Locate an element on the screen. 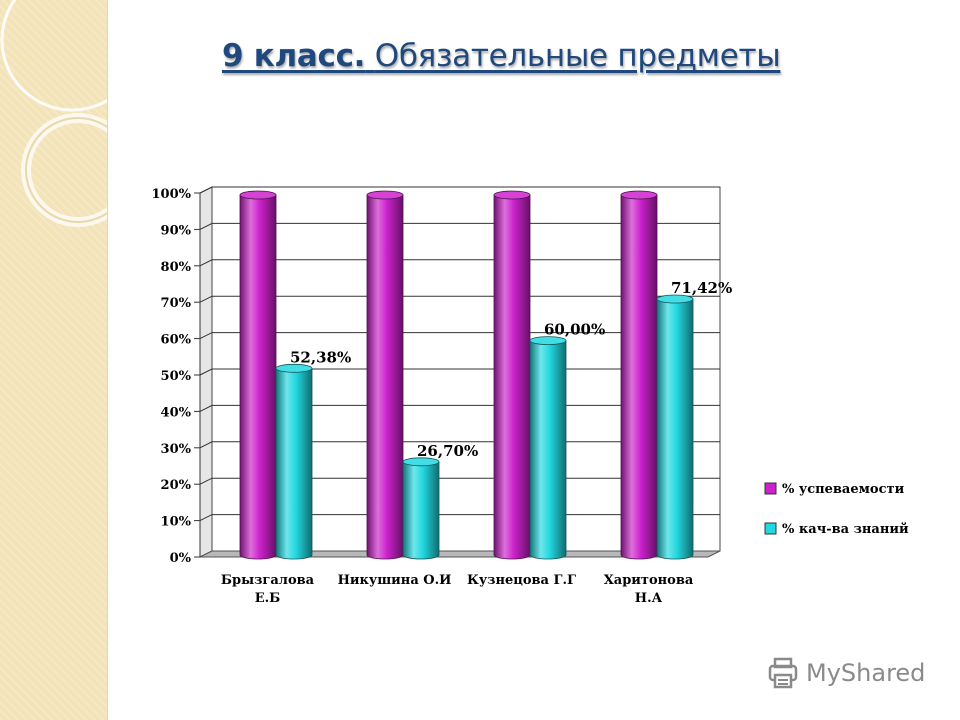  data-label: 52,38% is located at coordinates (320, 357).